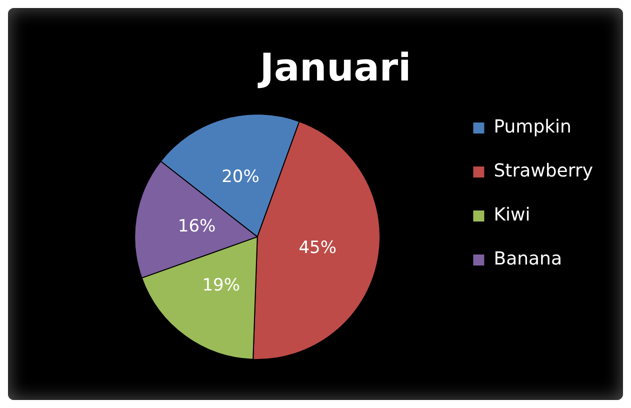 Image resolution: width=631 pixels, height=408 pixels. I want to click on legend-label: Strawberry, so click(544, 171).